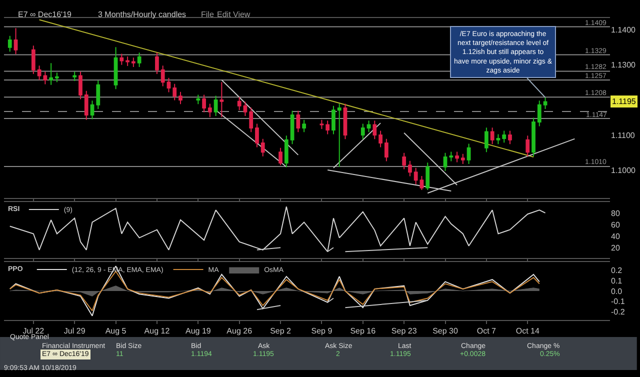 This screenshot has height=377, width=640. Describe the element at coordinates (45, 14) in the screenshot. I see `chart-title: E7 ∞ Dec16'19` at that location.